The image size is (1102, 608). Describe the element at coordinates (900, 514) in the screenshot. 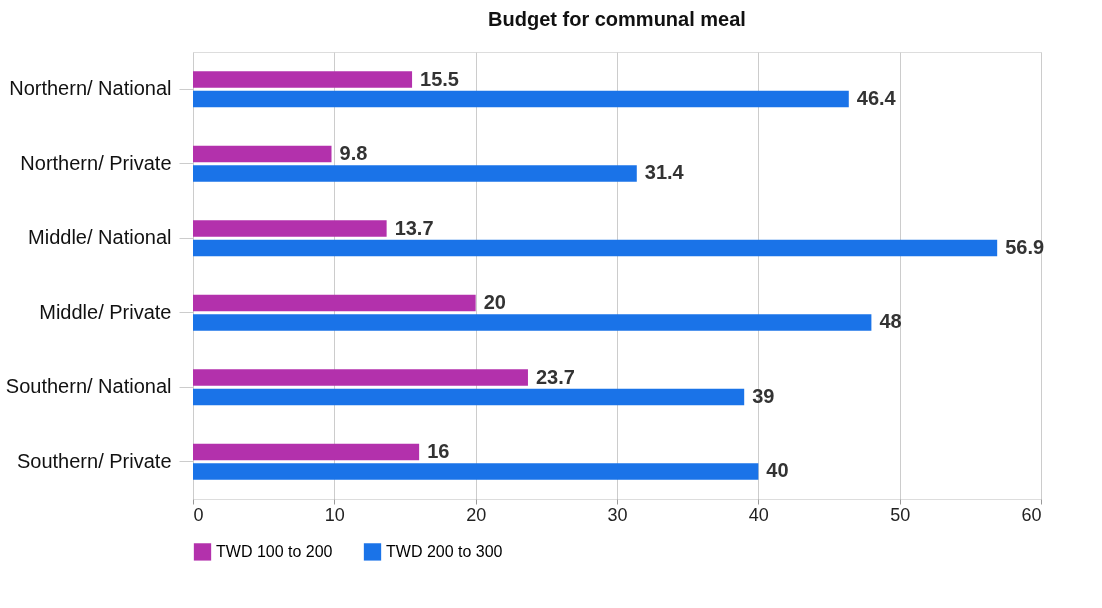

I see `x-tick-label: 50` at that location.